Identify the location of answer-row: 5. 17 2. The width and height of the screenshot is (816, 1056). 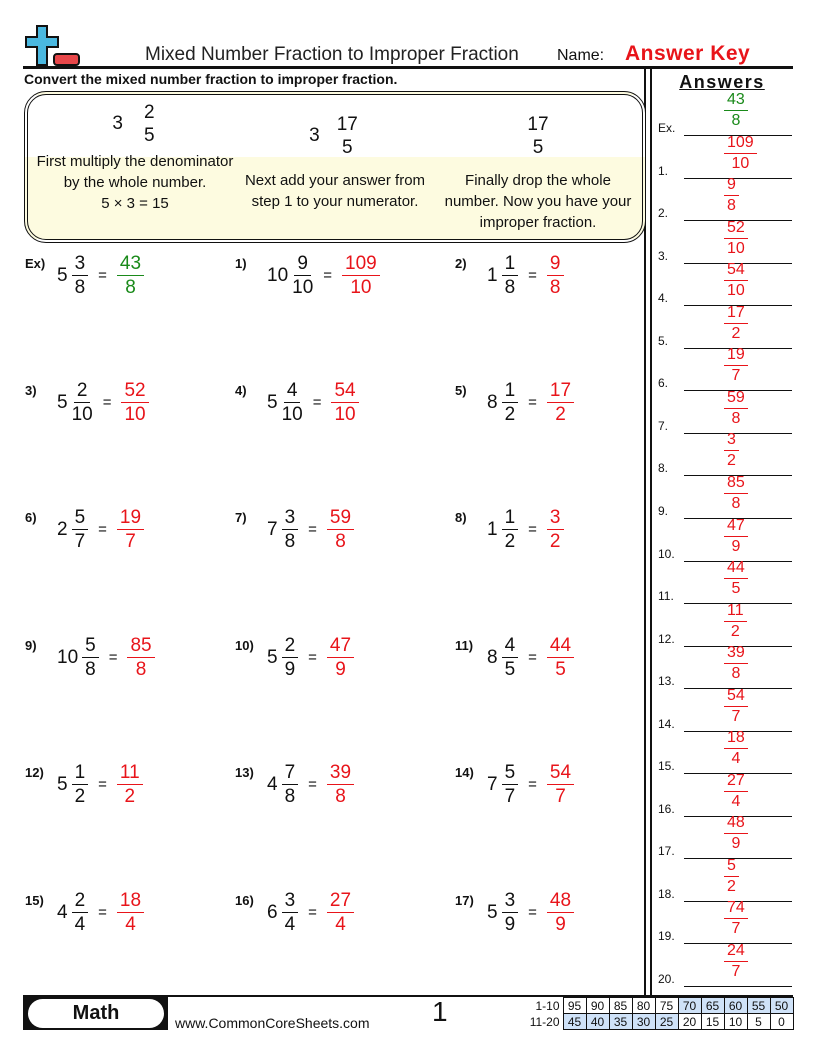
(724, 326).